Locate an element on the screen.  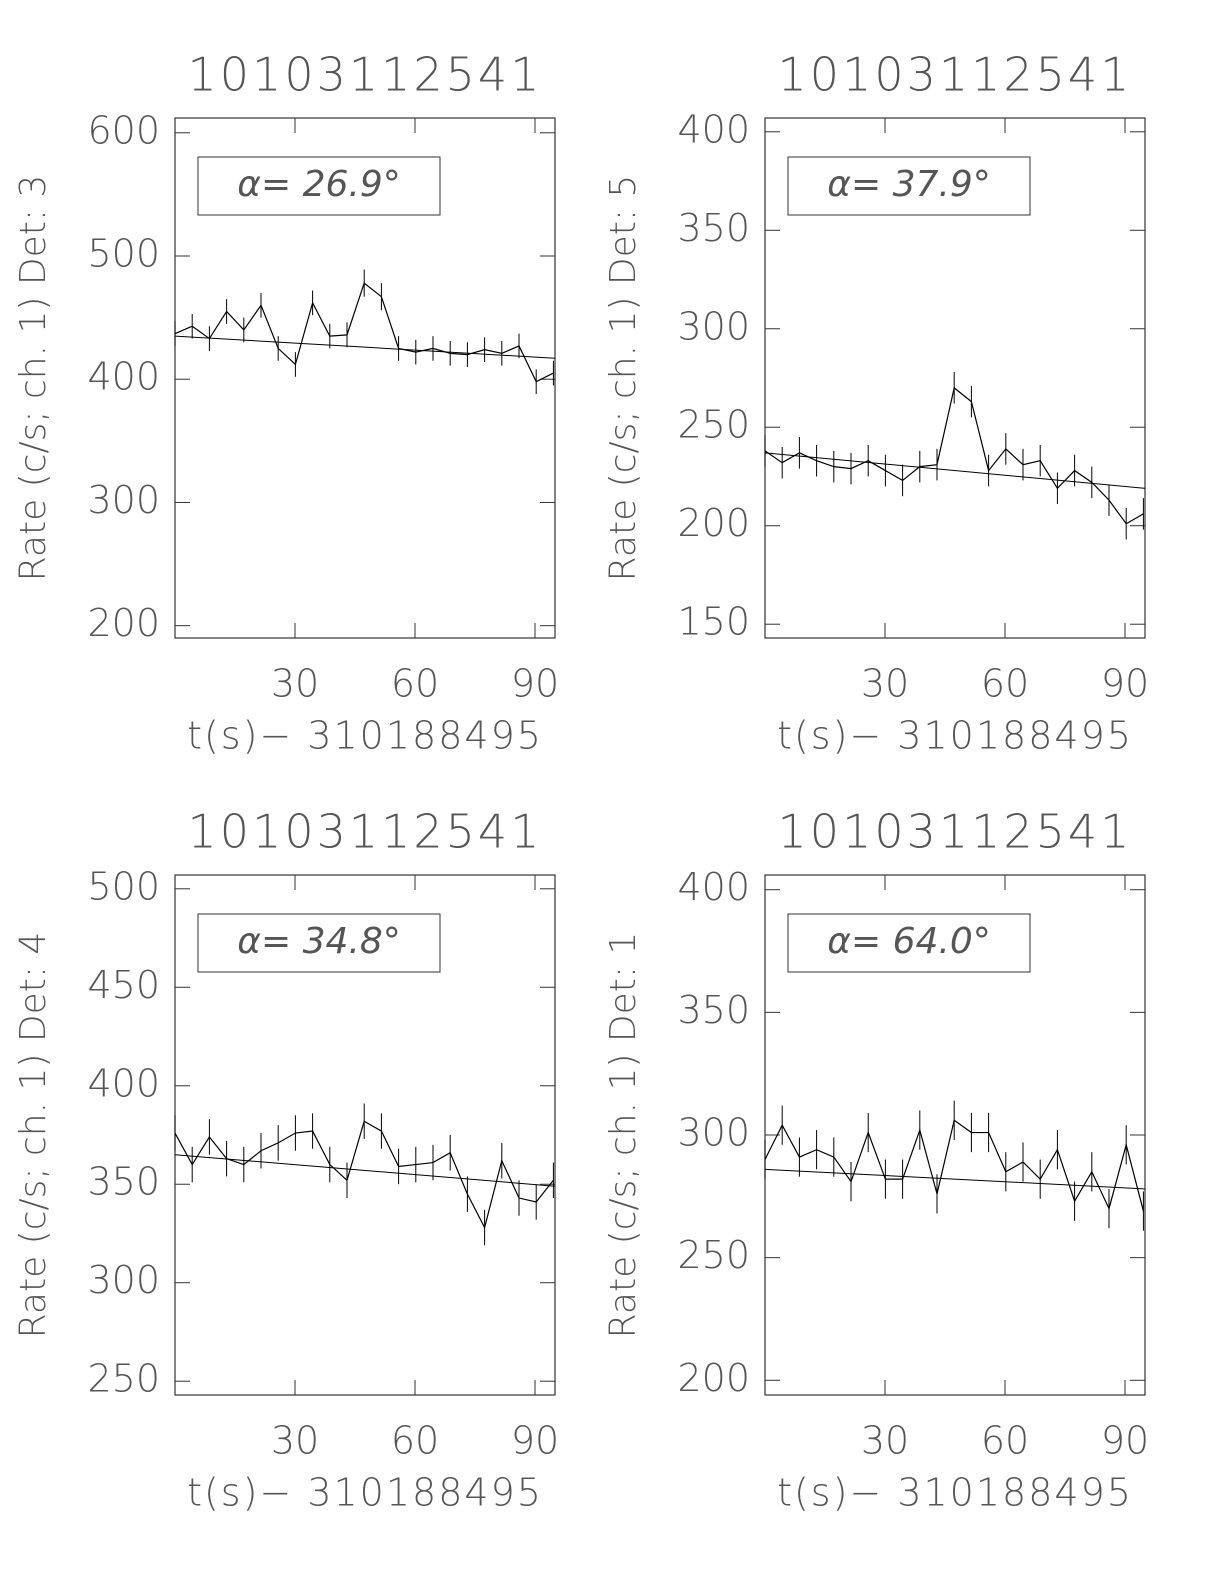
annotation: α= 26.9° is located at coordinates (319, 184).